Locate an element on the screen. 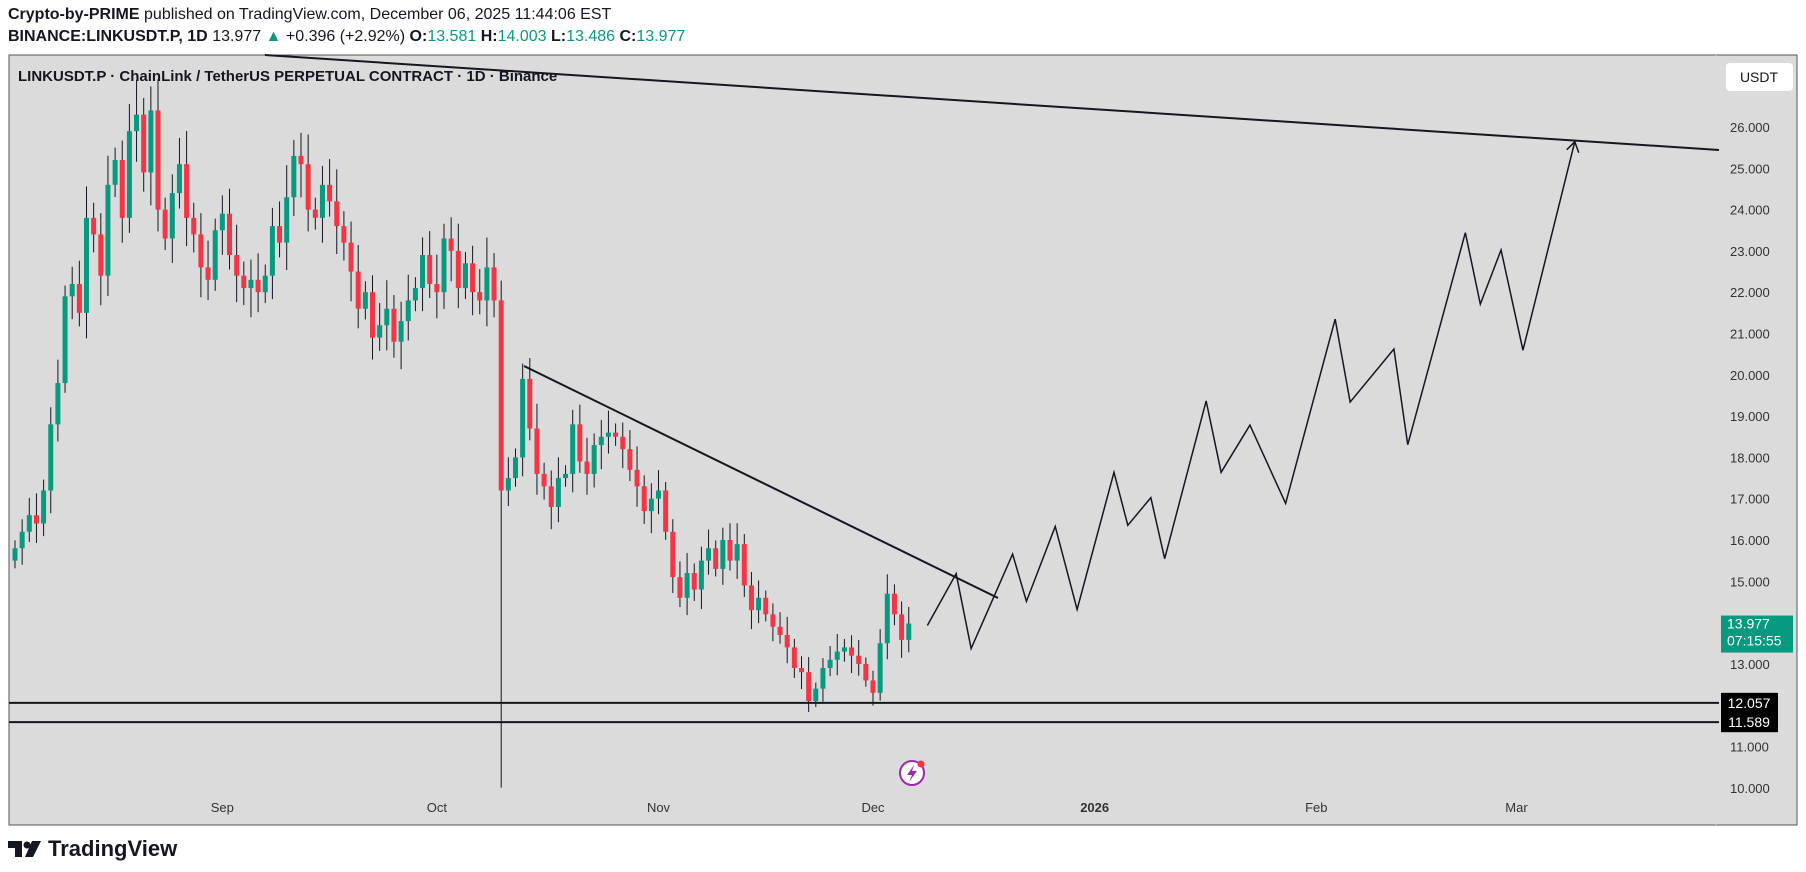 The width and height of the screenshot is (1806, 872). tradingview-logo: TradingView is located at coordinates (92, 849).